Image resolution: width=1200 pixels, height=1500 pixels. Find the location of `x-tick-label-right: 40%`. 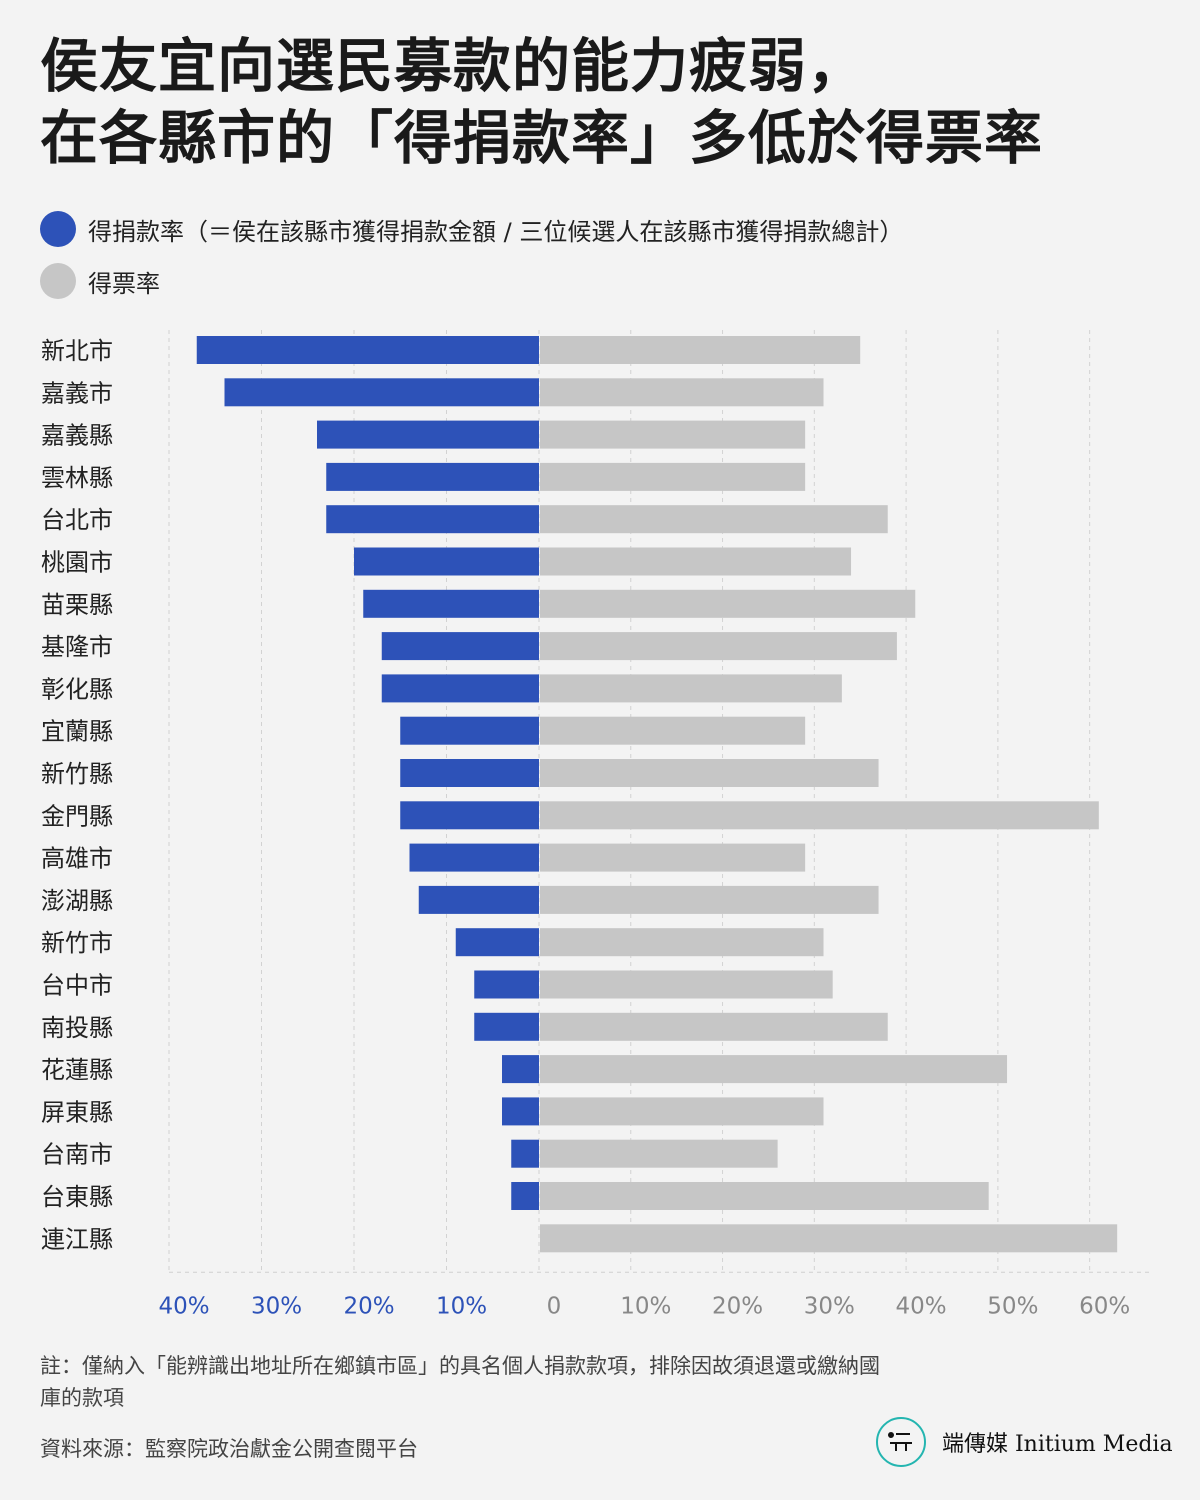

x-tick-label-right: 40% is located at coordinates (921, 1306).